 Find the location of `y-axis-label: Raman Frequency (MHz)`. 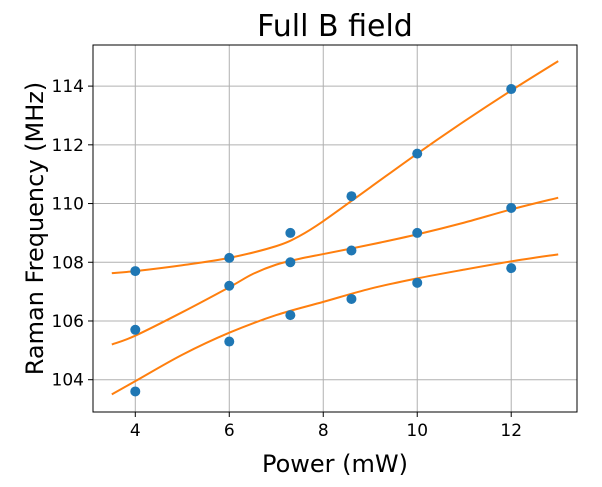

y-axis-label: Raman Frequency (MHz) is located at coordinates (35, 228).